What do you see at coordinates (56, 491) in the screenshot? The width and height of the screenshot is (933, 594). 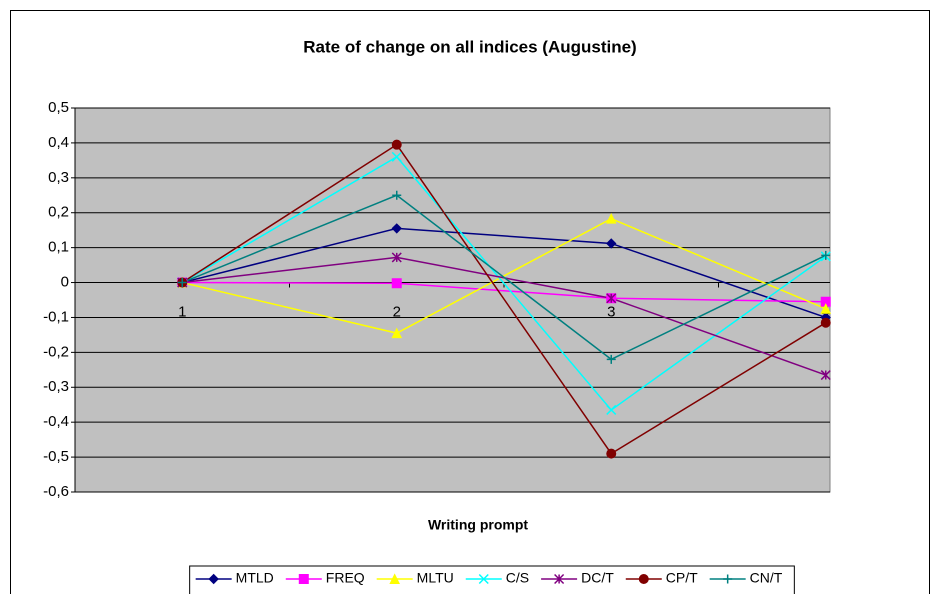 I see `y-tick-label: -0,6` at bounding box center [56, 491].